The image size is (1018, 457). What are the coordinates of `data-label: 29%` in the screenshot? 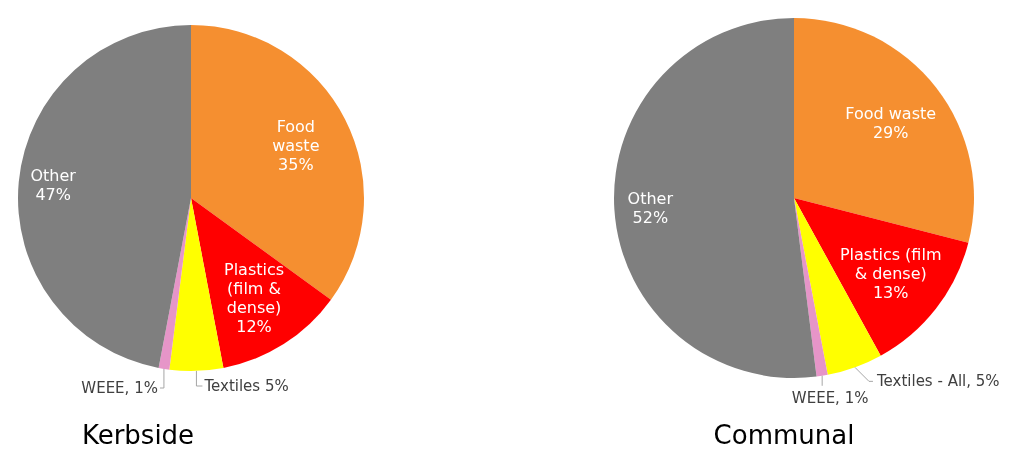 It's located at (890, 133).